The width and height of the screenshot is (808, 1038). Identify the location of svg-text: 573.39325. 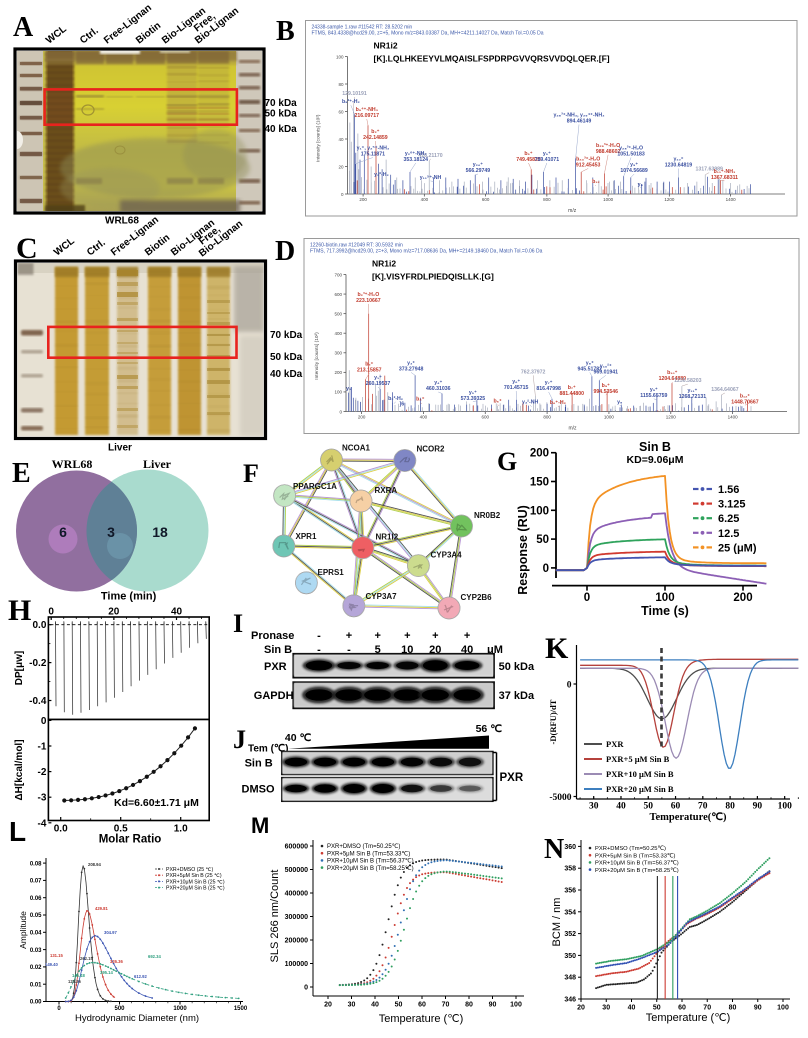
(473, 399).